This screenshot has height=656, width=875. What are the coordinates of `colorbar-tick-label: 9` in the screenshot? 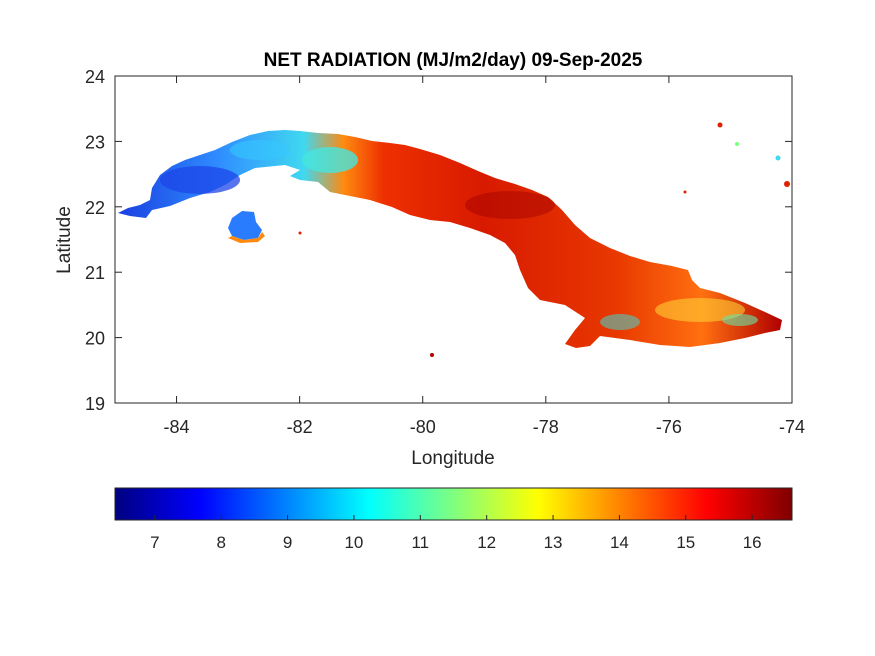 It's located at (287, 542).